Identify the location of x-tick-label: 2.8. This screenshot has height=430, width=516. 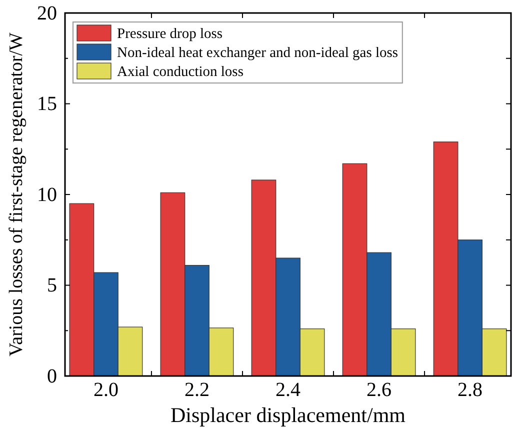
(470, 390).